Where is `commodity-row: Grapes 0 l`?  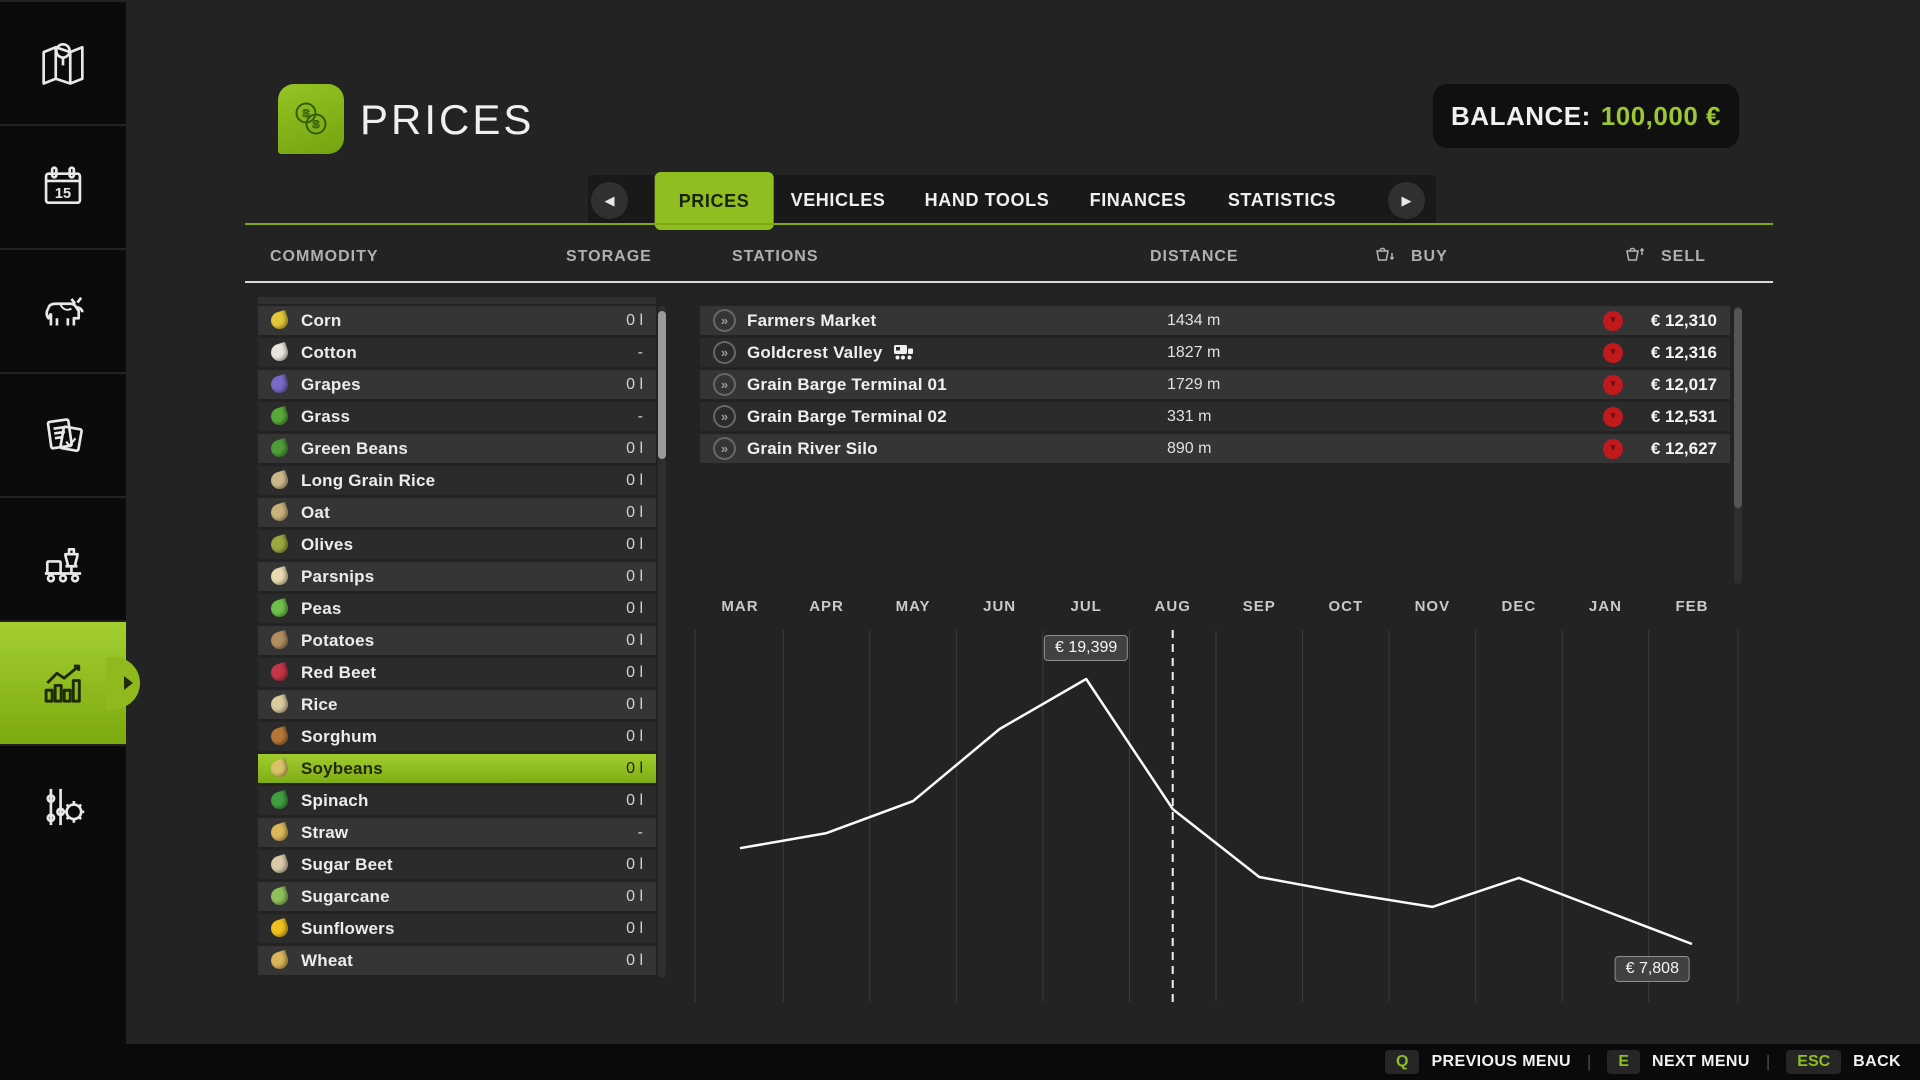 commodity-row: Grapes 0 l is located at coordinates (457, 384).